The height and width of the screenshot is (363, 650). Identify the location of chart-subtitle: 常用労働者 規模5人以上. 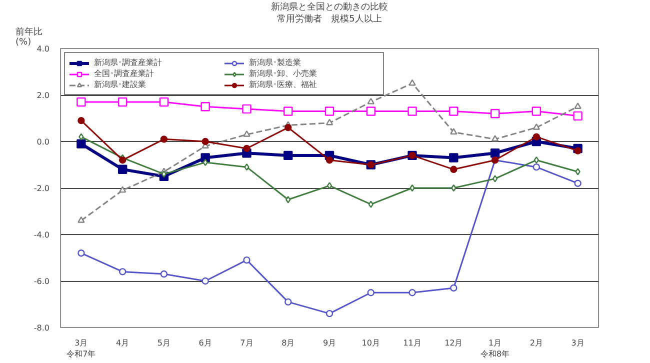
(329, 19).